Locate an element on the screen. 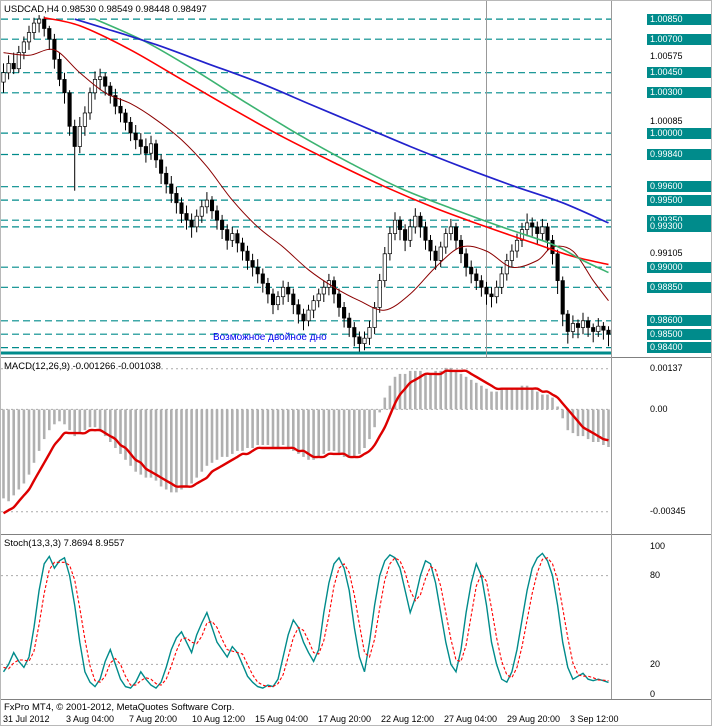 Image resolution: width=712 pixels, height=726 pixels. axis-tick-label: 0 is located at coordinates (653, 693).